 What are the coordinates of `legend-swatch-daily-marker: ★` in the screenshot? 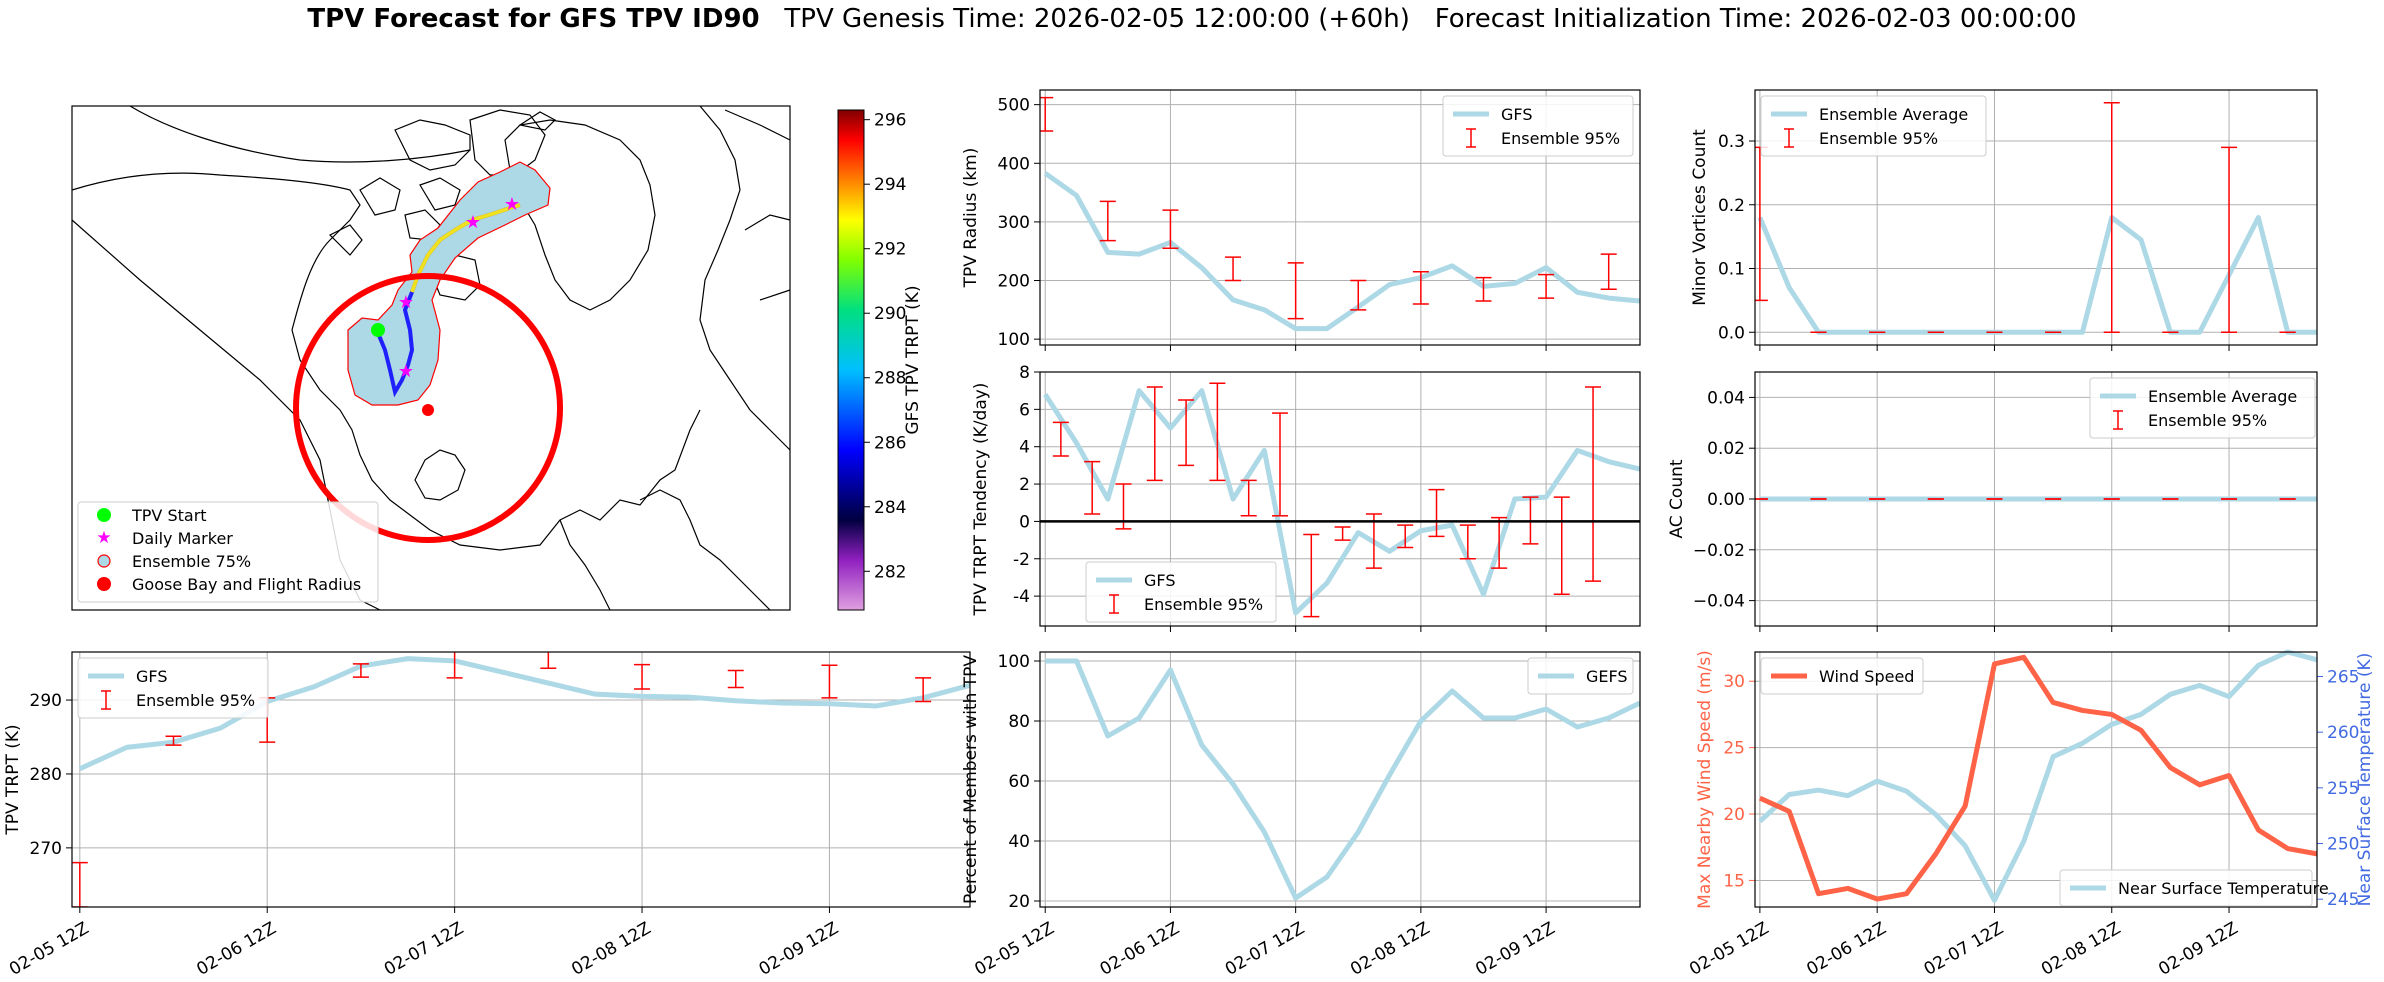 It's located at (103, 538).